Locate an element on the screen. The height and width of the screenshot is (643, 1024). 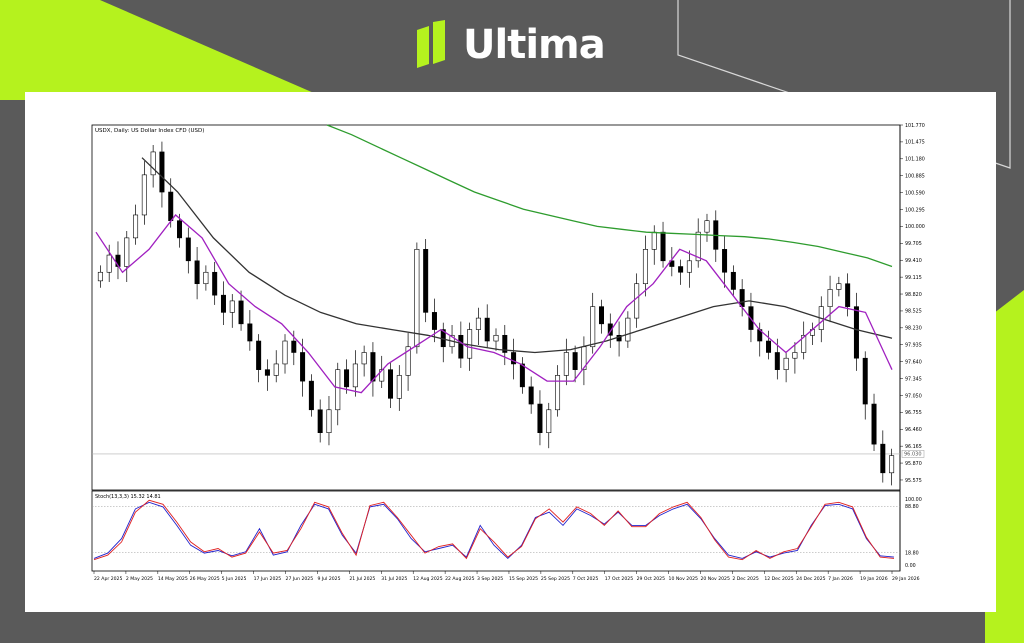
date-tick-label: 2 May 2025 is located at coordinates (139, 579).